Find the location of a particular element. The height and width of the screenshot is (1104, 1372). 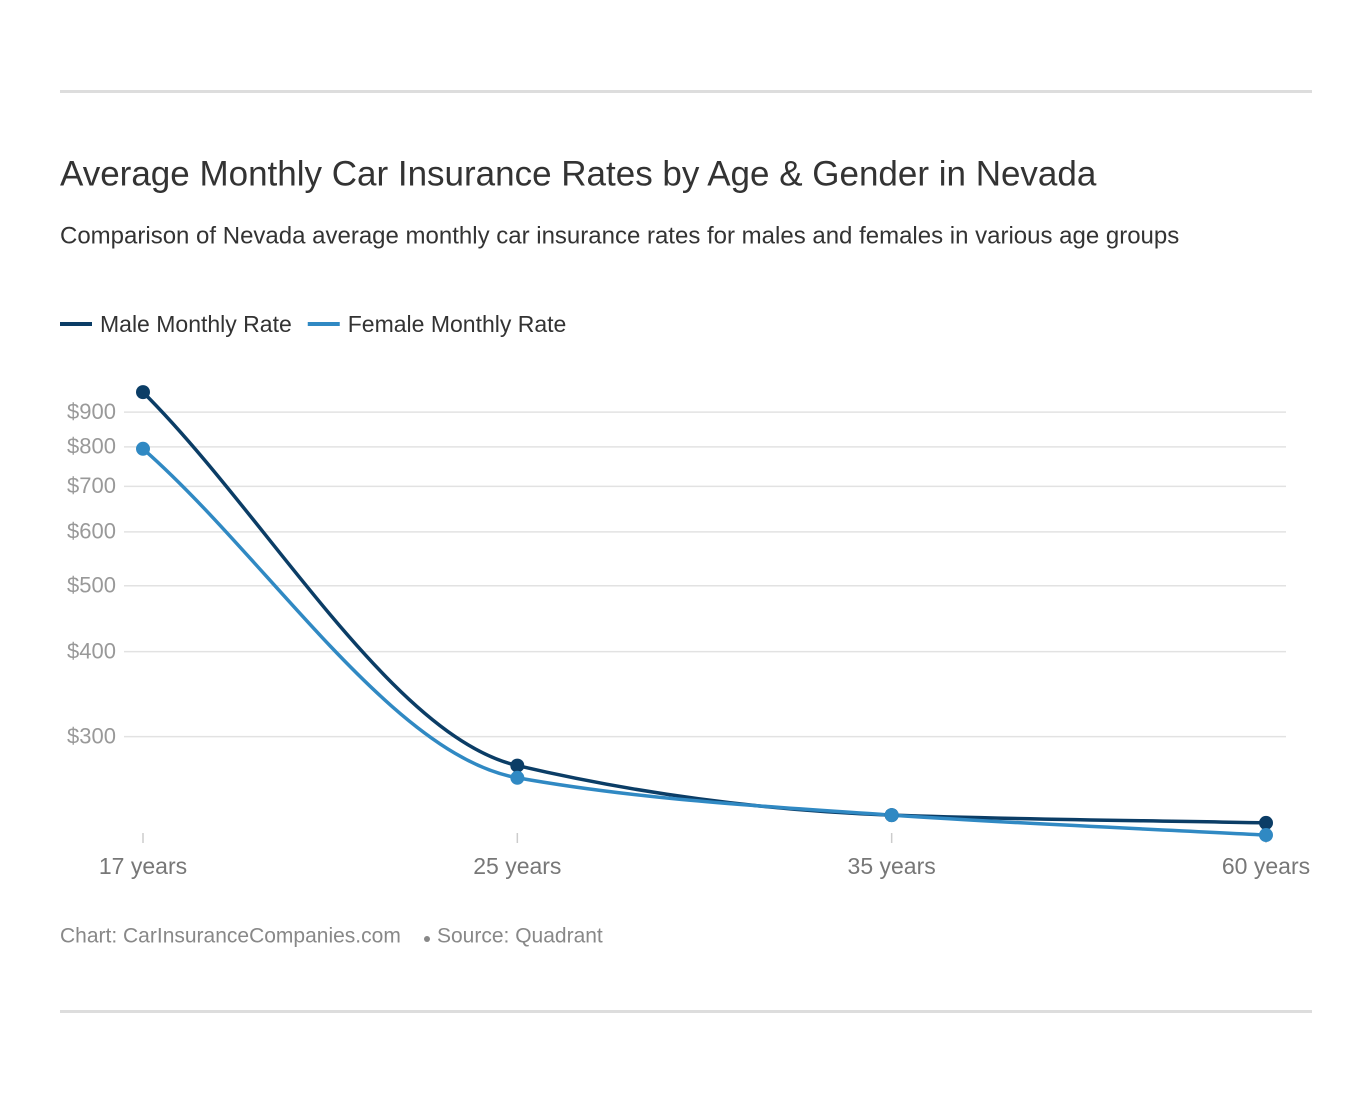

y-tick-label: $700 is located at coordinates (91, 485).